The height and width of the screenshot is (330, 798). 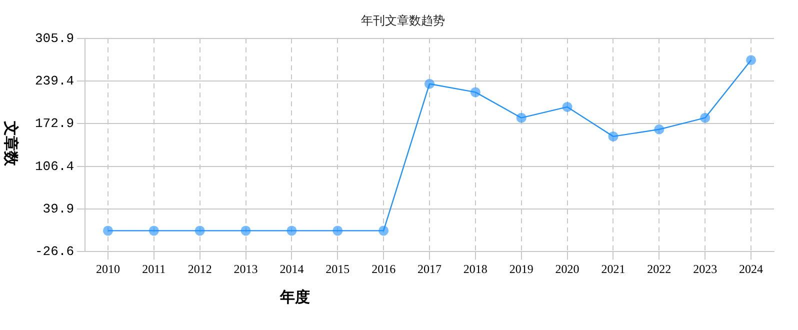 I want to click on chart-title: 年刊文章数趋势, so click(x=403, y=20).